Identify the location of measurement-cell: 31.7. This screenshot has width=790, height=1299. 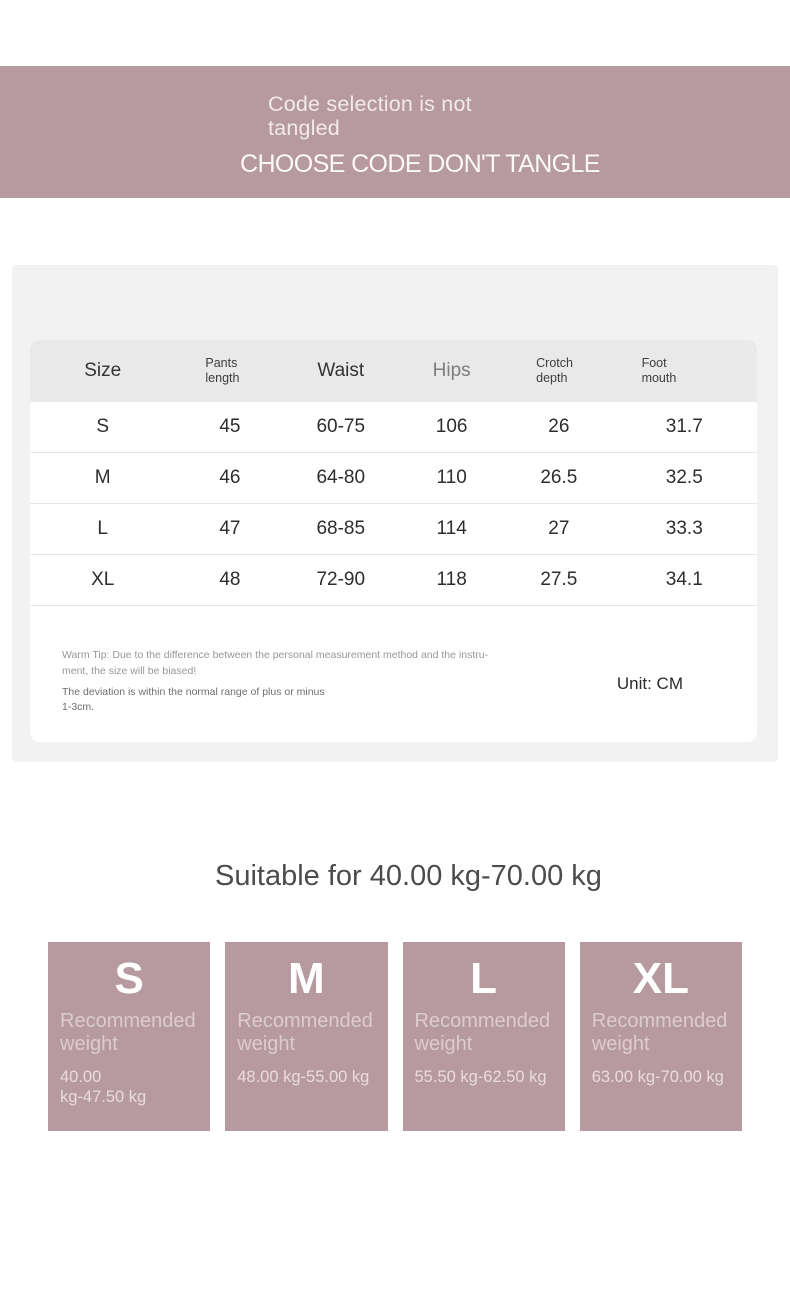
(684, 427).